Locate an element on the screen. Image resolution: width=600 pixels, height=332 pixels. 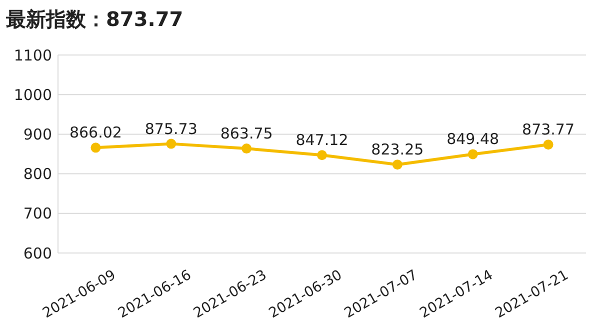
y-tick-label: 900 is located at coordinates (37, 134).